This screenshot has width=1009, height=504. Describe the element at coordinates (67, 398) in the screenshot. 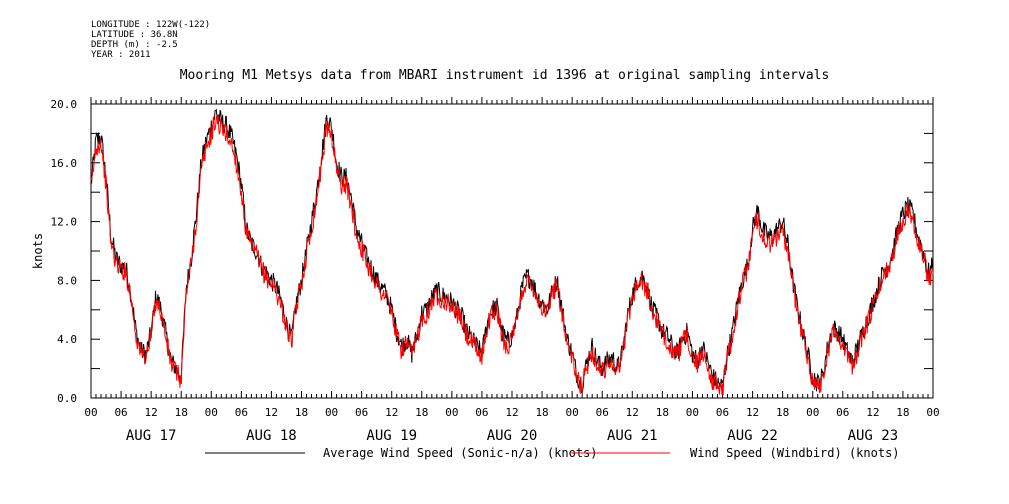

I see `y-tick-label: 0.0` at that location.